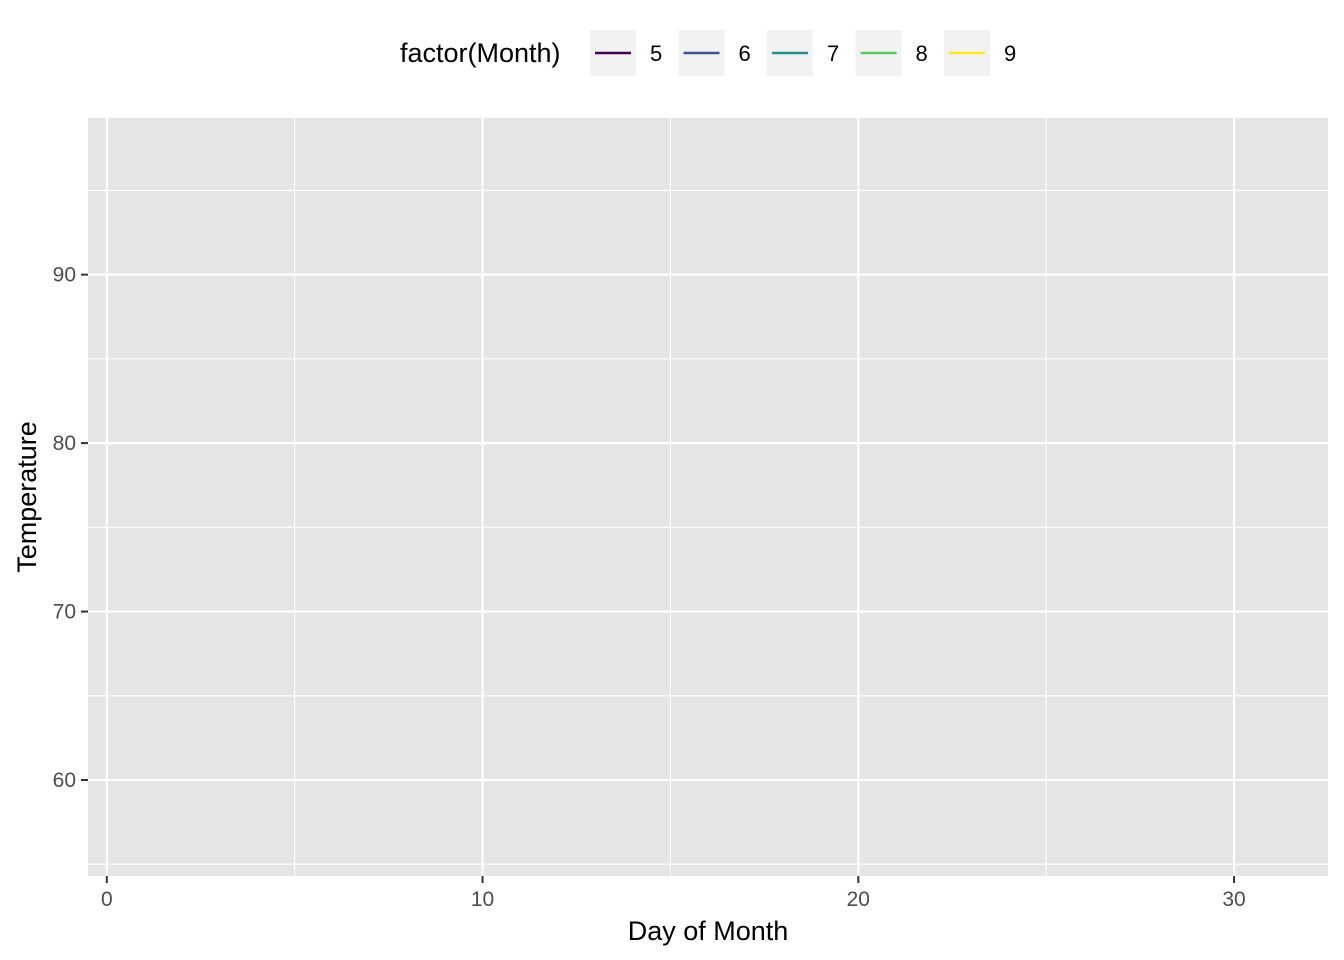 This screenshot has width=1344, height=960. I want to click on y-axis: 60 70 80 90, so click(70, 528).